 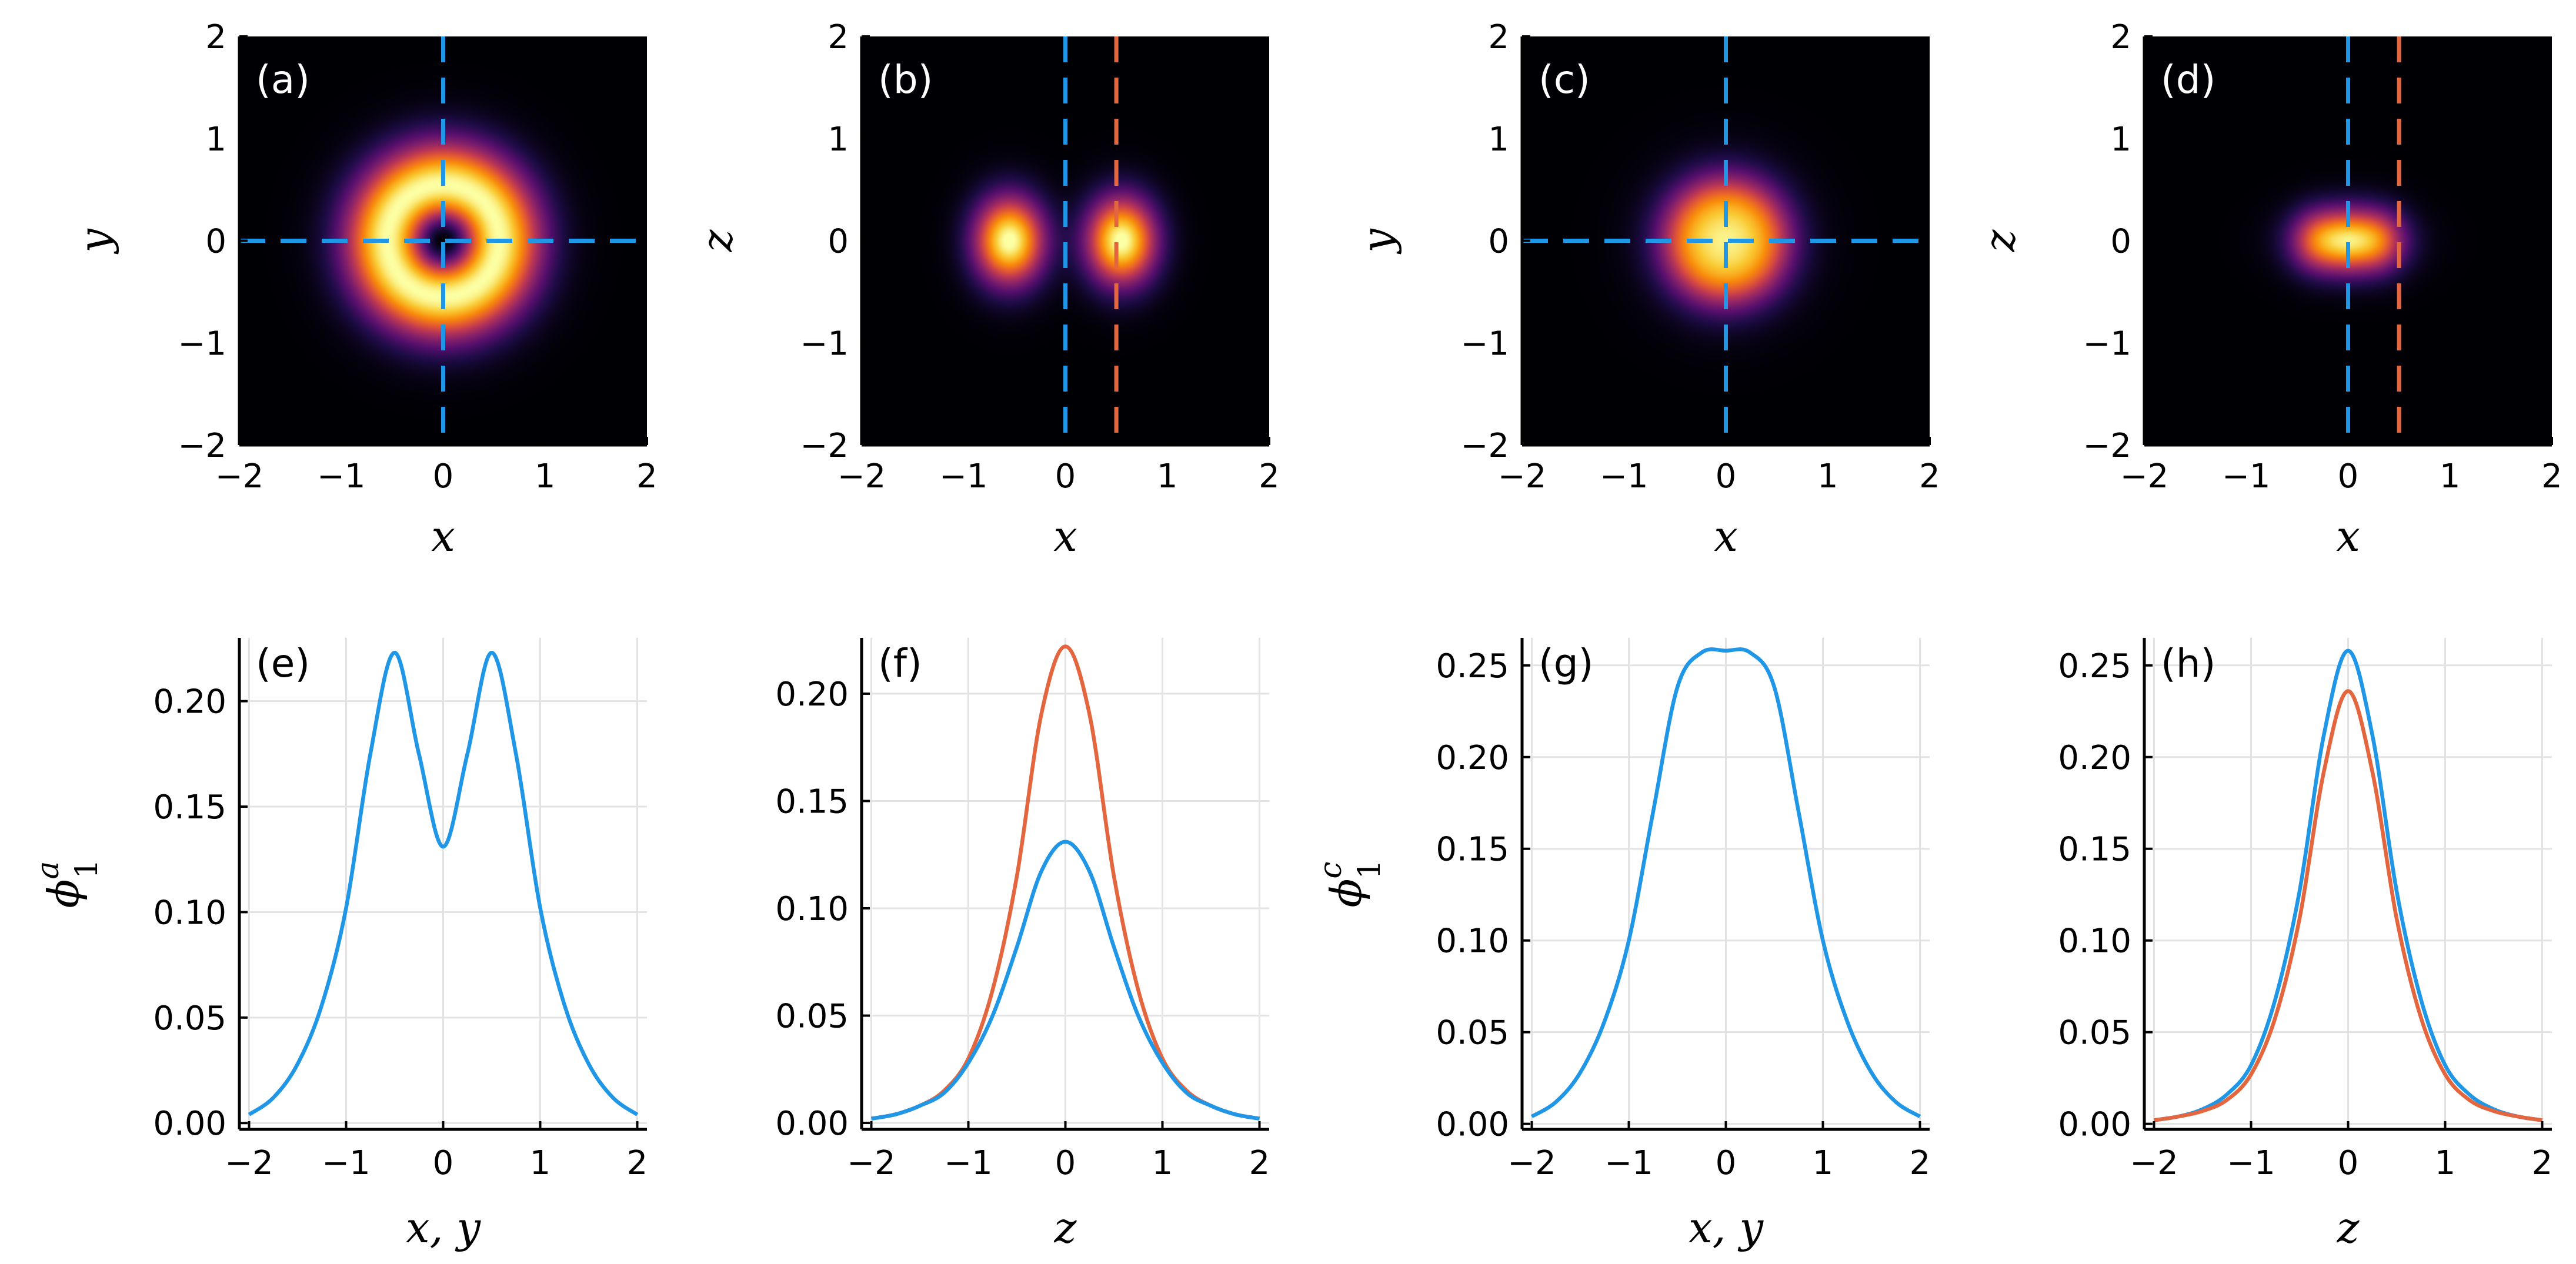 I want to click on y-axis-label-superscript: c, so click(x=1331, y=869).